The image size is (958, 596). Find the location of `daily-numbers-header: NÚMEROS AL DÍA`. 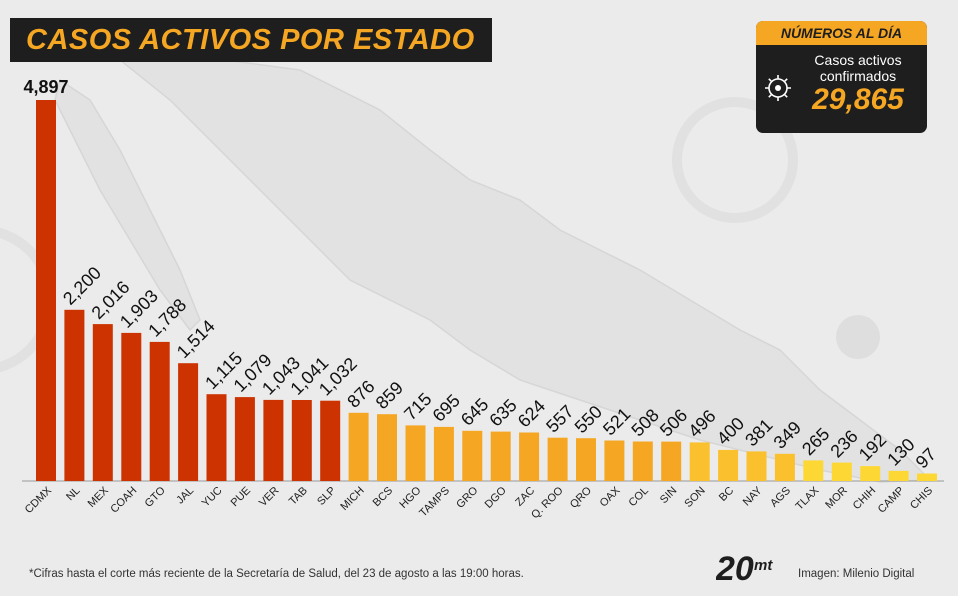

daily-numbers-header: NÚMEROS AL DÍA is located at coordinates (841, 33).